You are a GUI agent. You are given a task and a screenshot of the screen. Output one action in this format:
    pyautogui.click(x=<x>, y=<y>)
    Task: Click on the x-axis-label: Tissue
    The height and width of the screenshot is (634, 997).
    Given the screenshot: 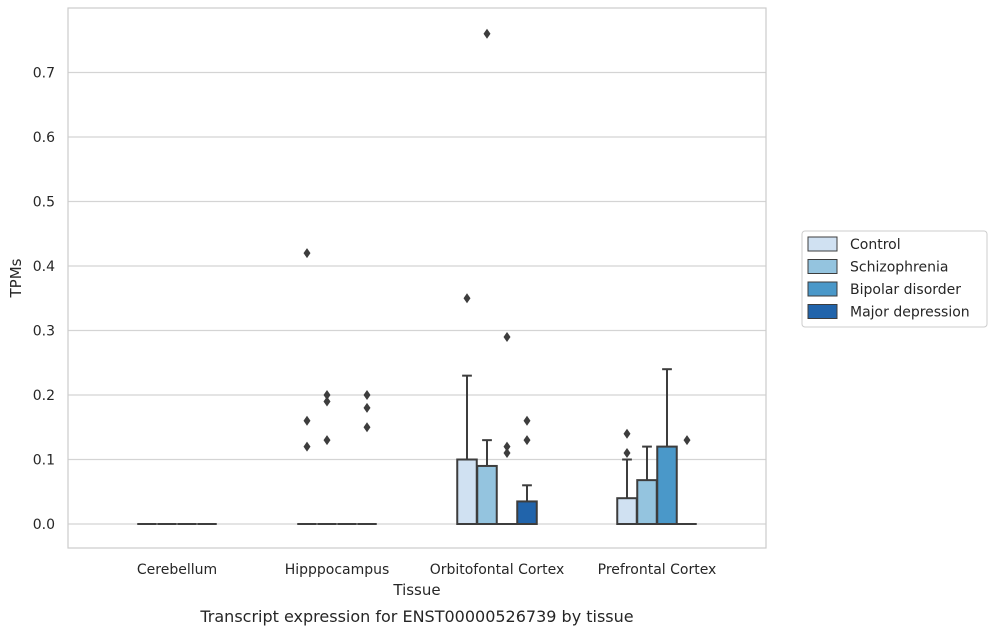 What is the action you would take?
    pyautogui.click(x=416, y=590)
    